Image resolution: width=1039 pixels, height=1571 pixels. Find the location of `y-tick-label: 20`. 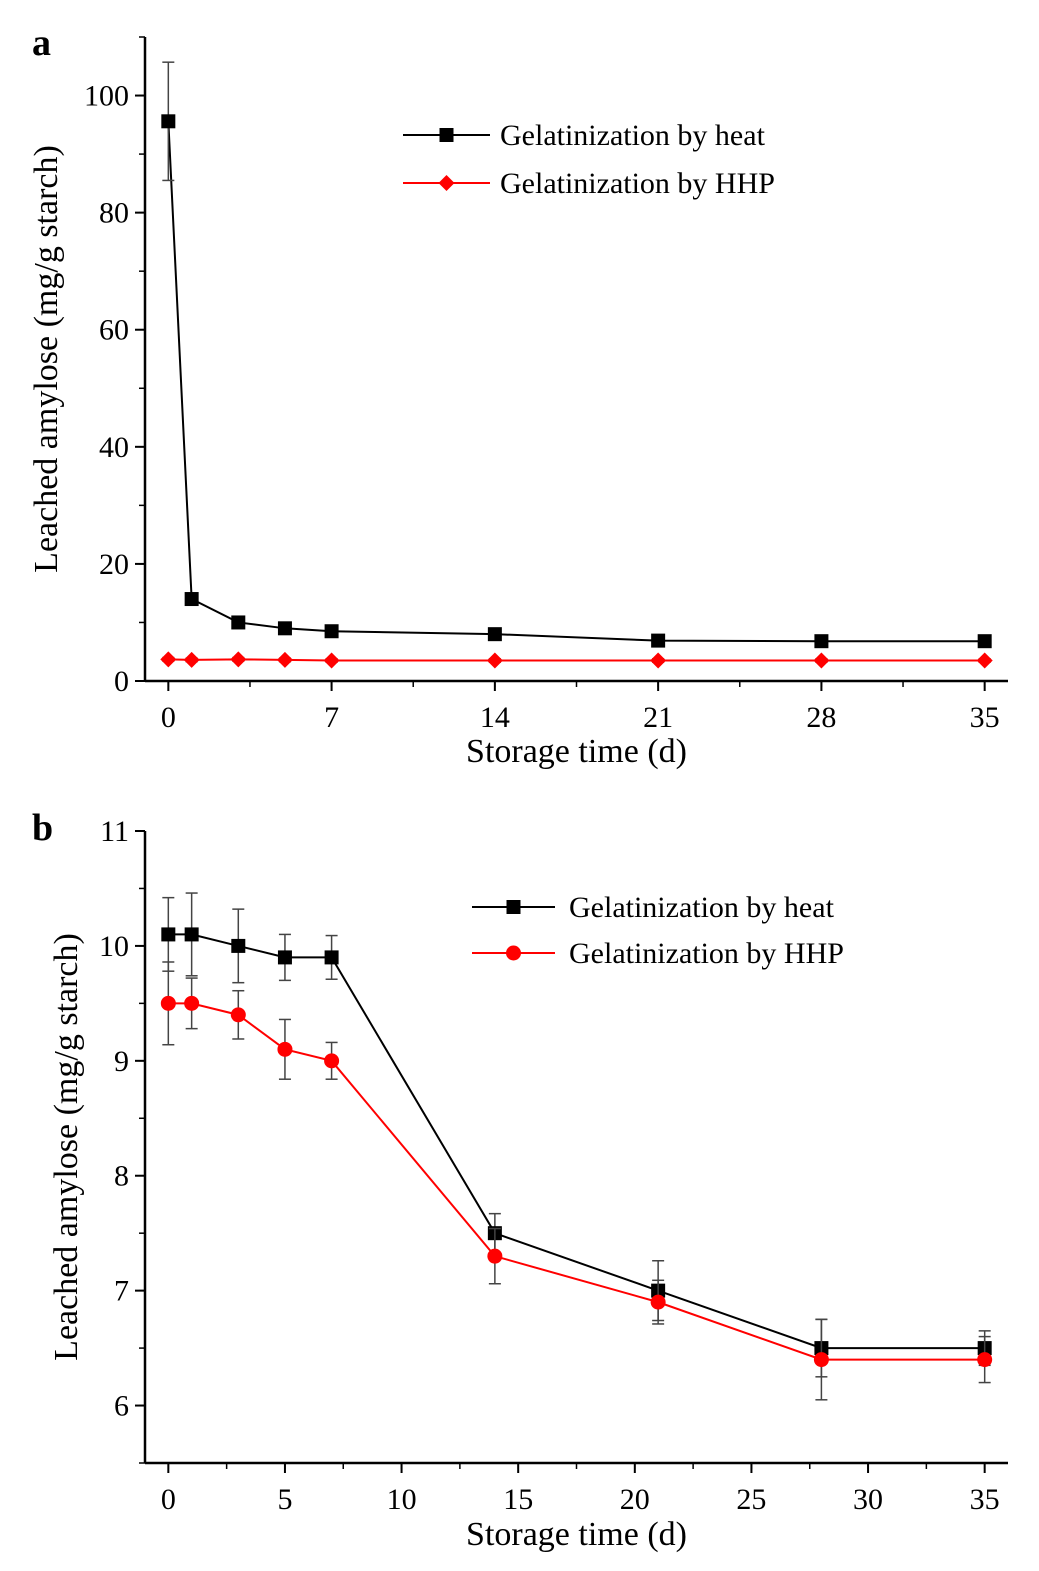

y-tick-label: 20 is located at coordinates (114, 564).